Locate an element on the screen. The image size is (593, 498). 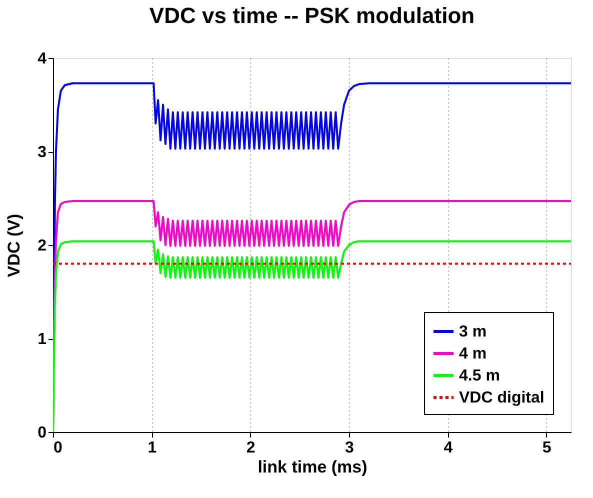
x-tick-label: 1 is located at coordinates (152, 448).